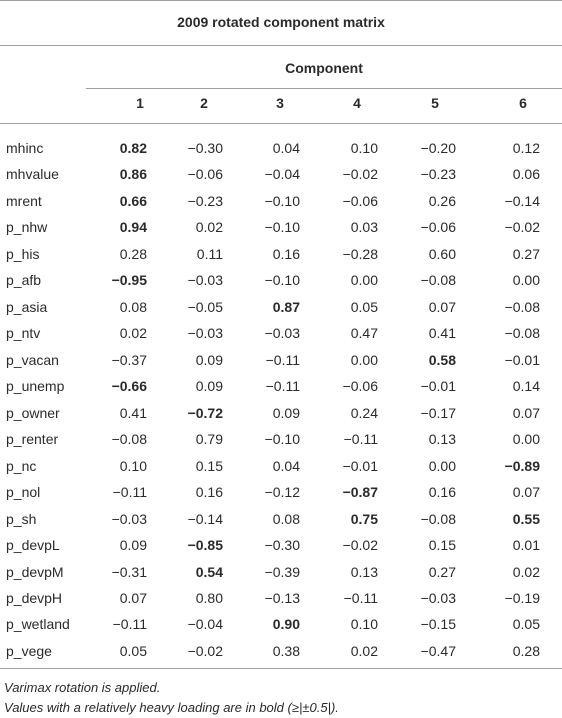 This screenshot has height=718, width=562. Describe the element at coordinates (23, 492) in the screenshot. I see `row-label: p_nol` at that location.